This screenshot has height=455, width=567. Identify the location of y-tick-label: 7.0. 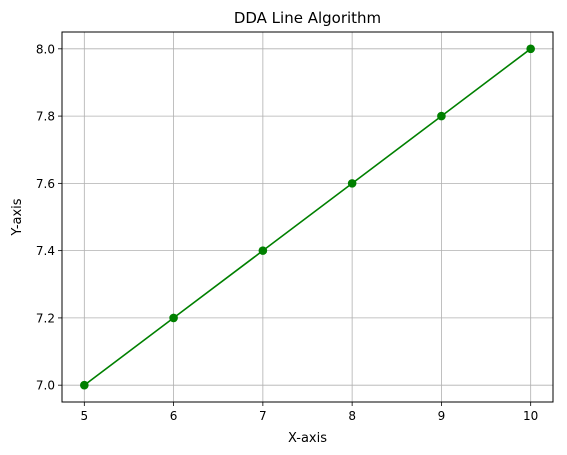
(45, 386).